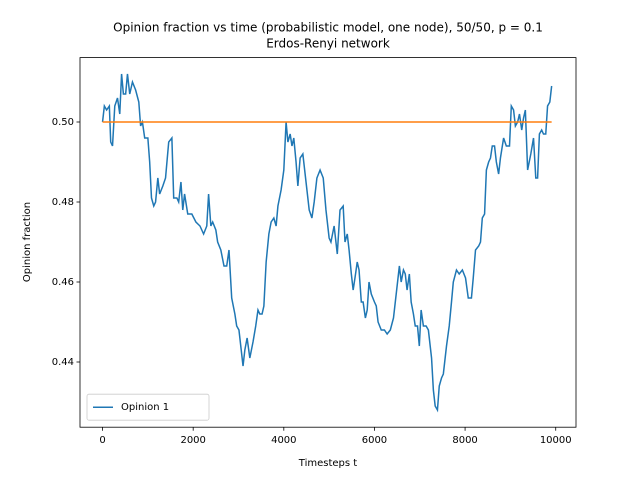  What do you see at coordinates (145, 407) in the screenshot?
I see `legend-label: Opinion 1` at bounding box center [145, 407].